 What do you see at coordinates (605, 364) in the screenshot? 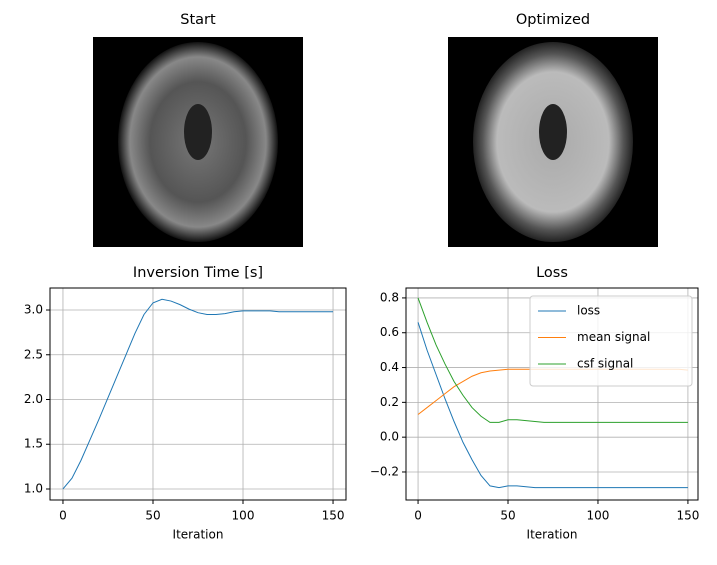
I see `legend-label: csf signal` at bounding box center [605, 364].